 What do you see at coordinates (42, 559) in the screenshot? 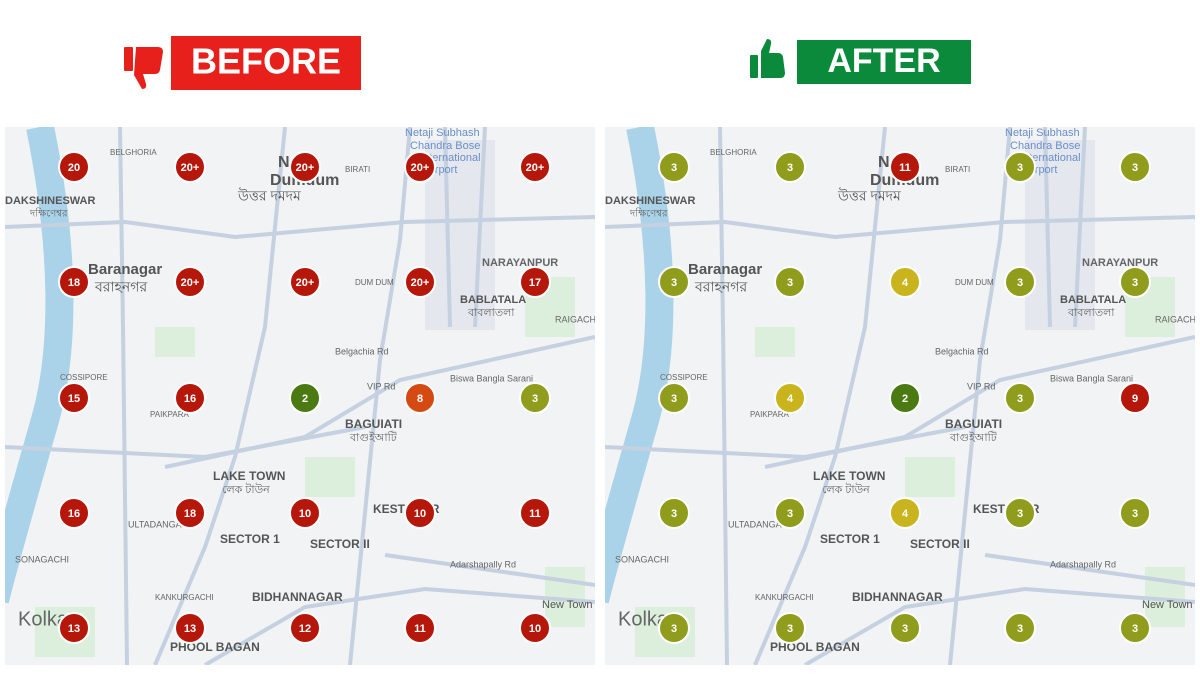
I see `map-label: SONAGACHI` at bounding box center [42, 559].